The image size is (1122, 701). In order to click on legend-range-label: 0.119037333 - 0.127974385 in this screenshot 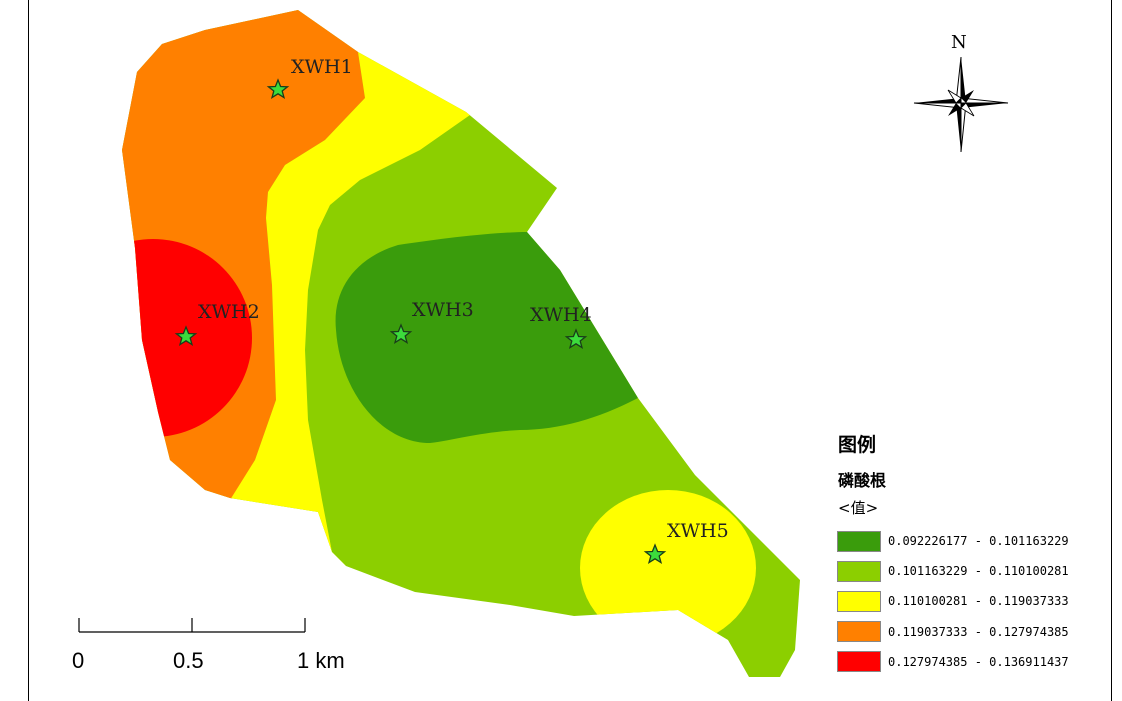, I will do `click(978, 631)`.